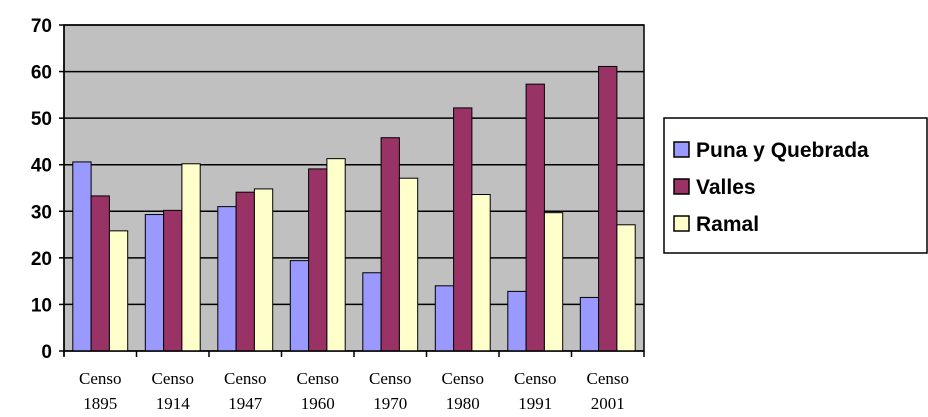  What do you see at coordinates (318, 391) in the screenshot?
I see `x-tick-label: Censo 1960` at bounding box center [318, 391].